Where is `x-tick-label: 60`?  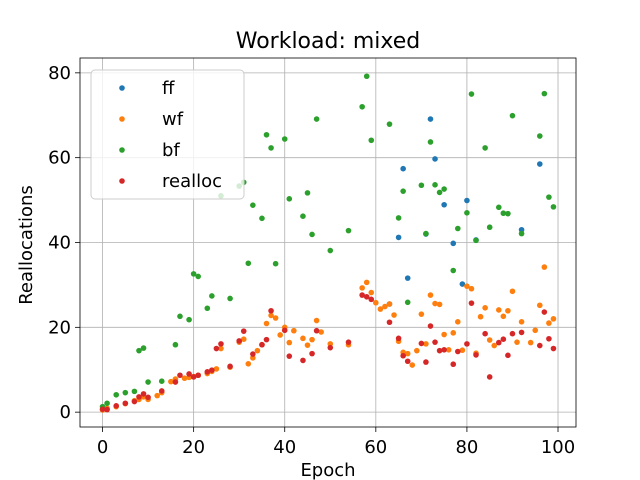 x-tick-label: 60 is located at coordinates (375, 447).